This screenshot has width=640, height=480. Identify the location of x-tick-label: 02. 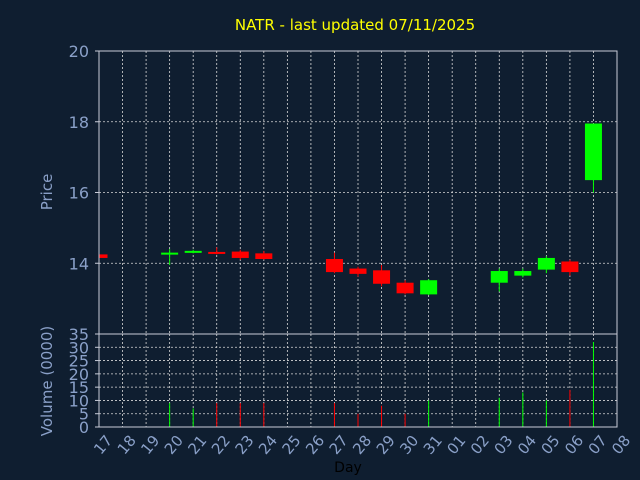
(480, 445).